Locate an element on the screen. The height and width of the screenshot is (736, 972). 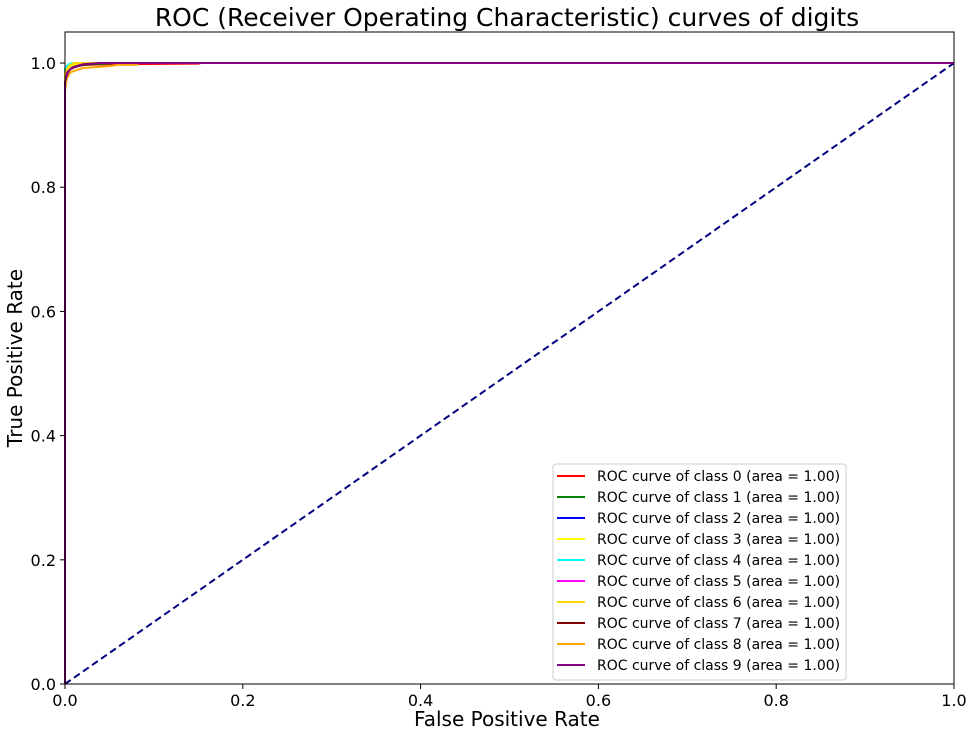
legend-entry-label: ROC curve of class 4 (area = 1.00) is located at coordinates (718, 561).